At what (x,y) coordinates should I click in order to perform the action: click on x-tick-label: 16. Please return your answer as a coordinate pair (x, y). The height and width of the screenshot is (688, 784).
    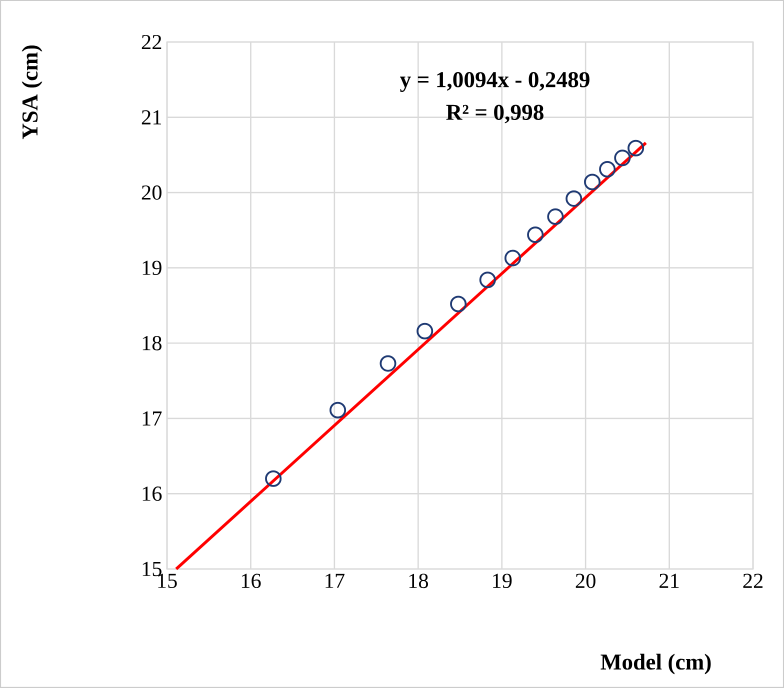
    Looking at the image, I should click on (251, 581).